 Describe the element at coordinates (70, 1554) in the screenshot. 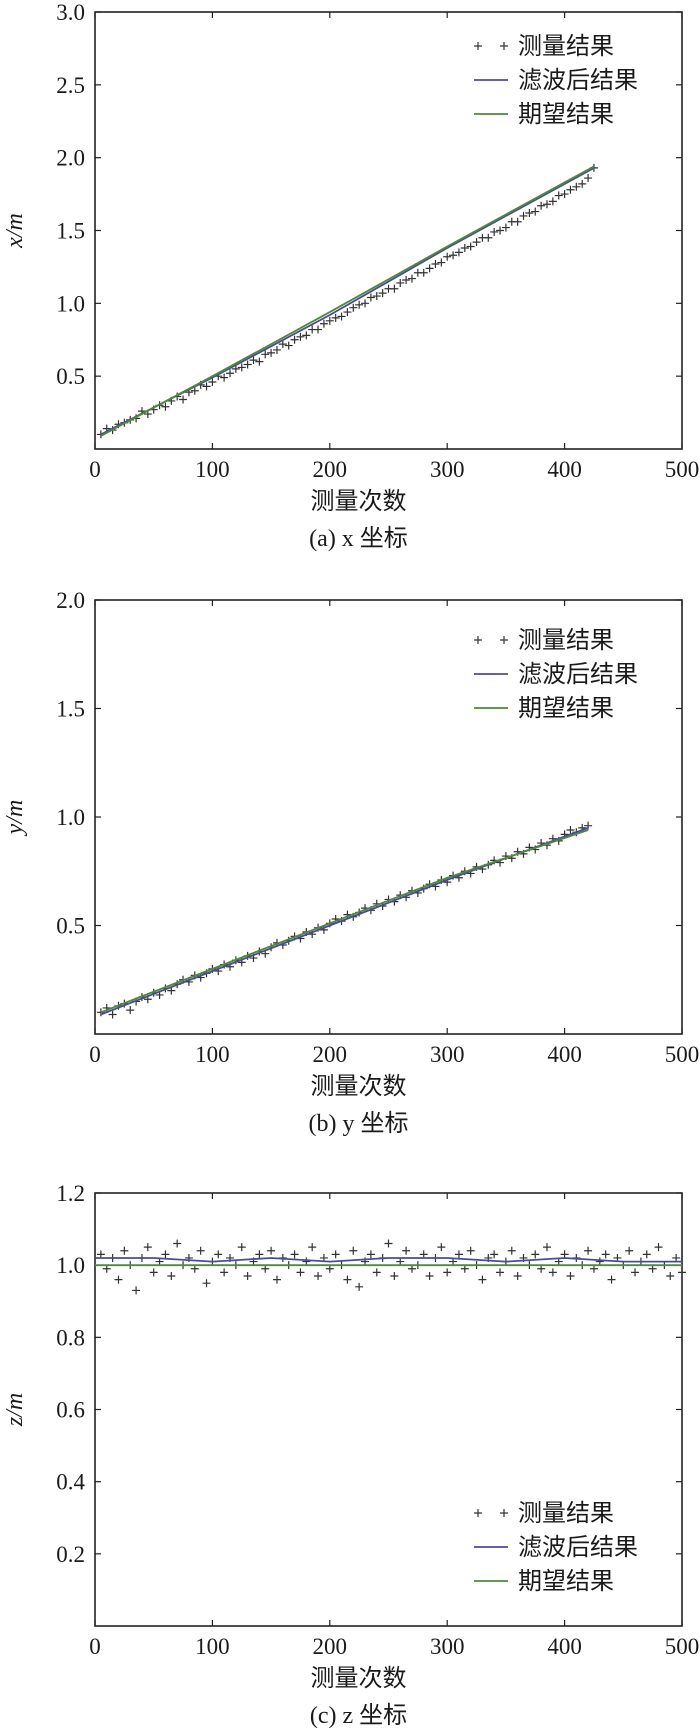

I see `y-tick-label: 0.2` at that location.